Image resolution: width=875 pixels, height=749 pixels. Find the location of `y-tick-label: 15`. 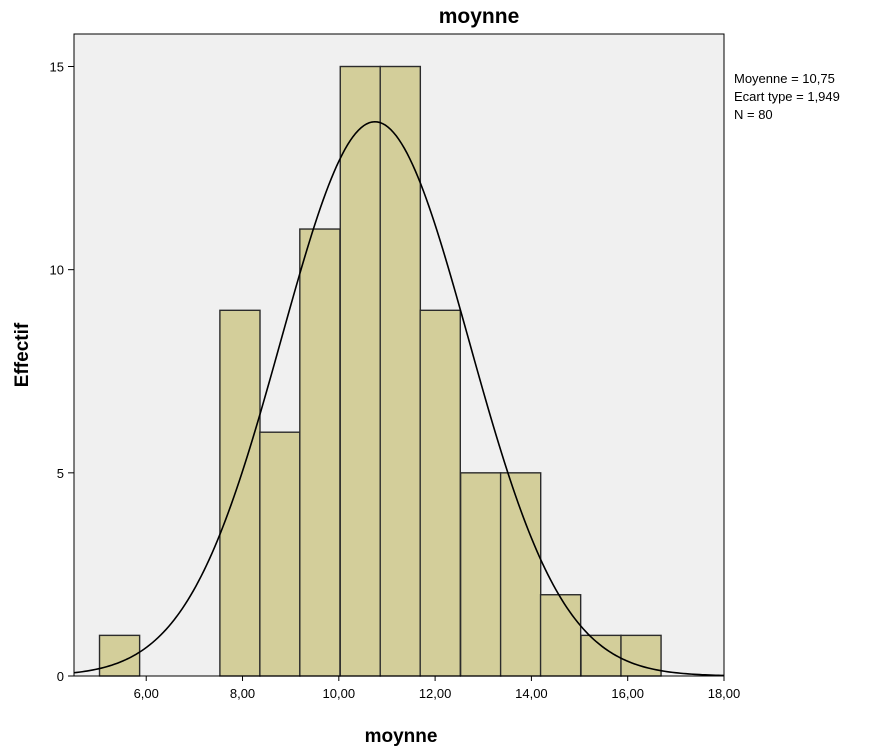

y-tick-label: 15 is located at coordinates (57, 67).